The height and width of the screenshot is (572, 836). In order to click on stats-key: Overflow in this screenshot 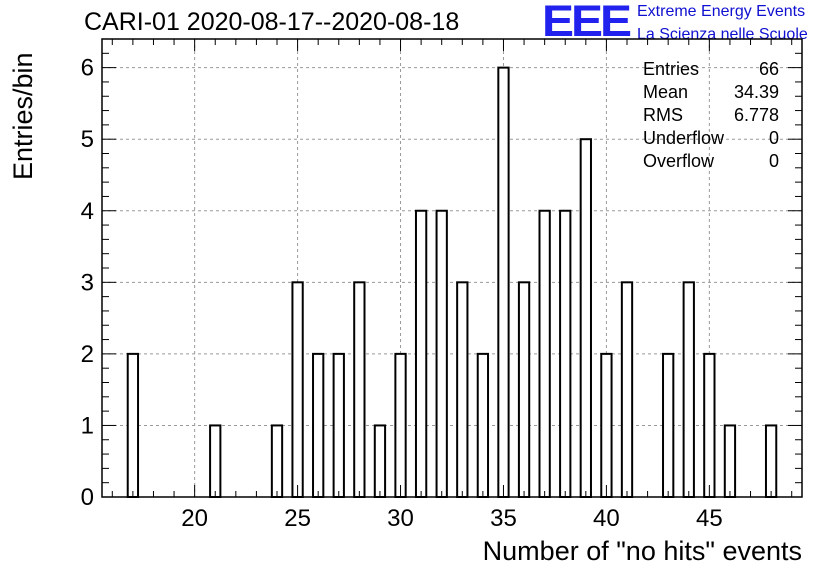, I will do `click(679, 161)`.